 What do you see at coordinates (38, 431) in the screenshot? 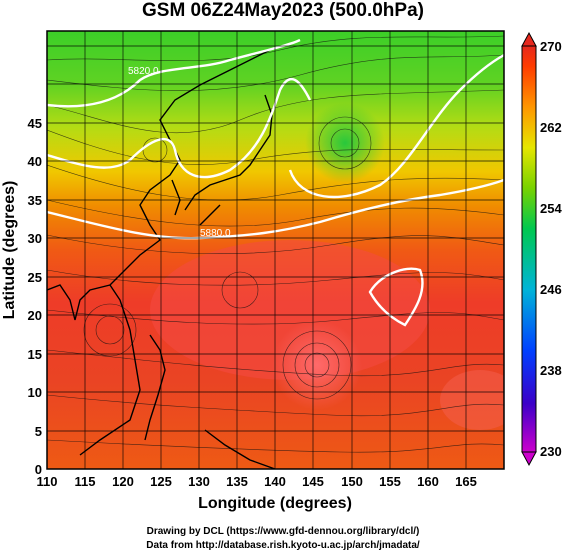
I see `y-tick-label: 5` at bounding box center [38, 431].